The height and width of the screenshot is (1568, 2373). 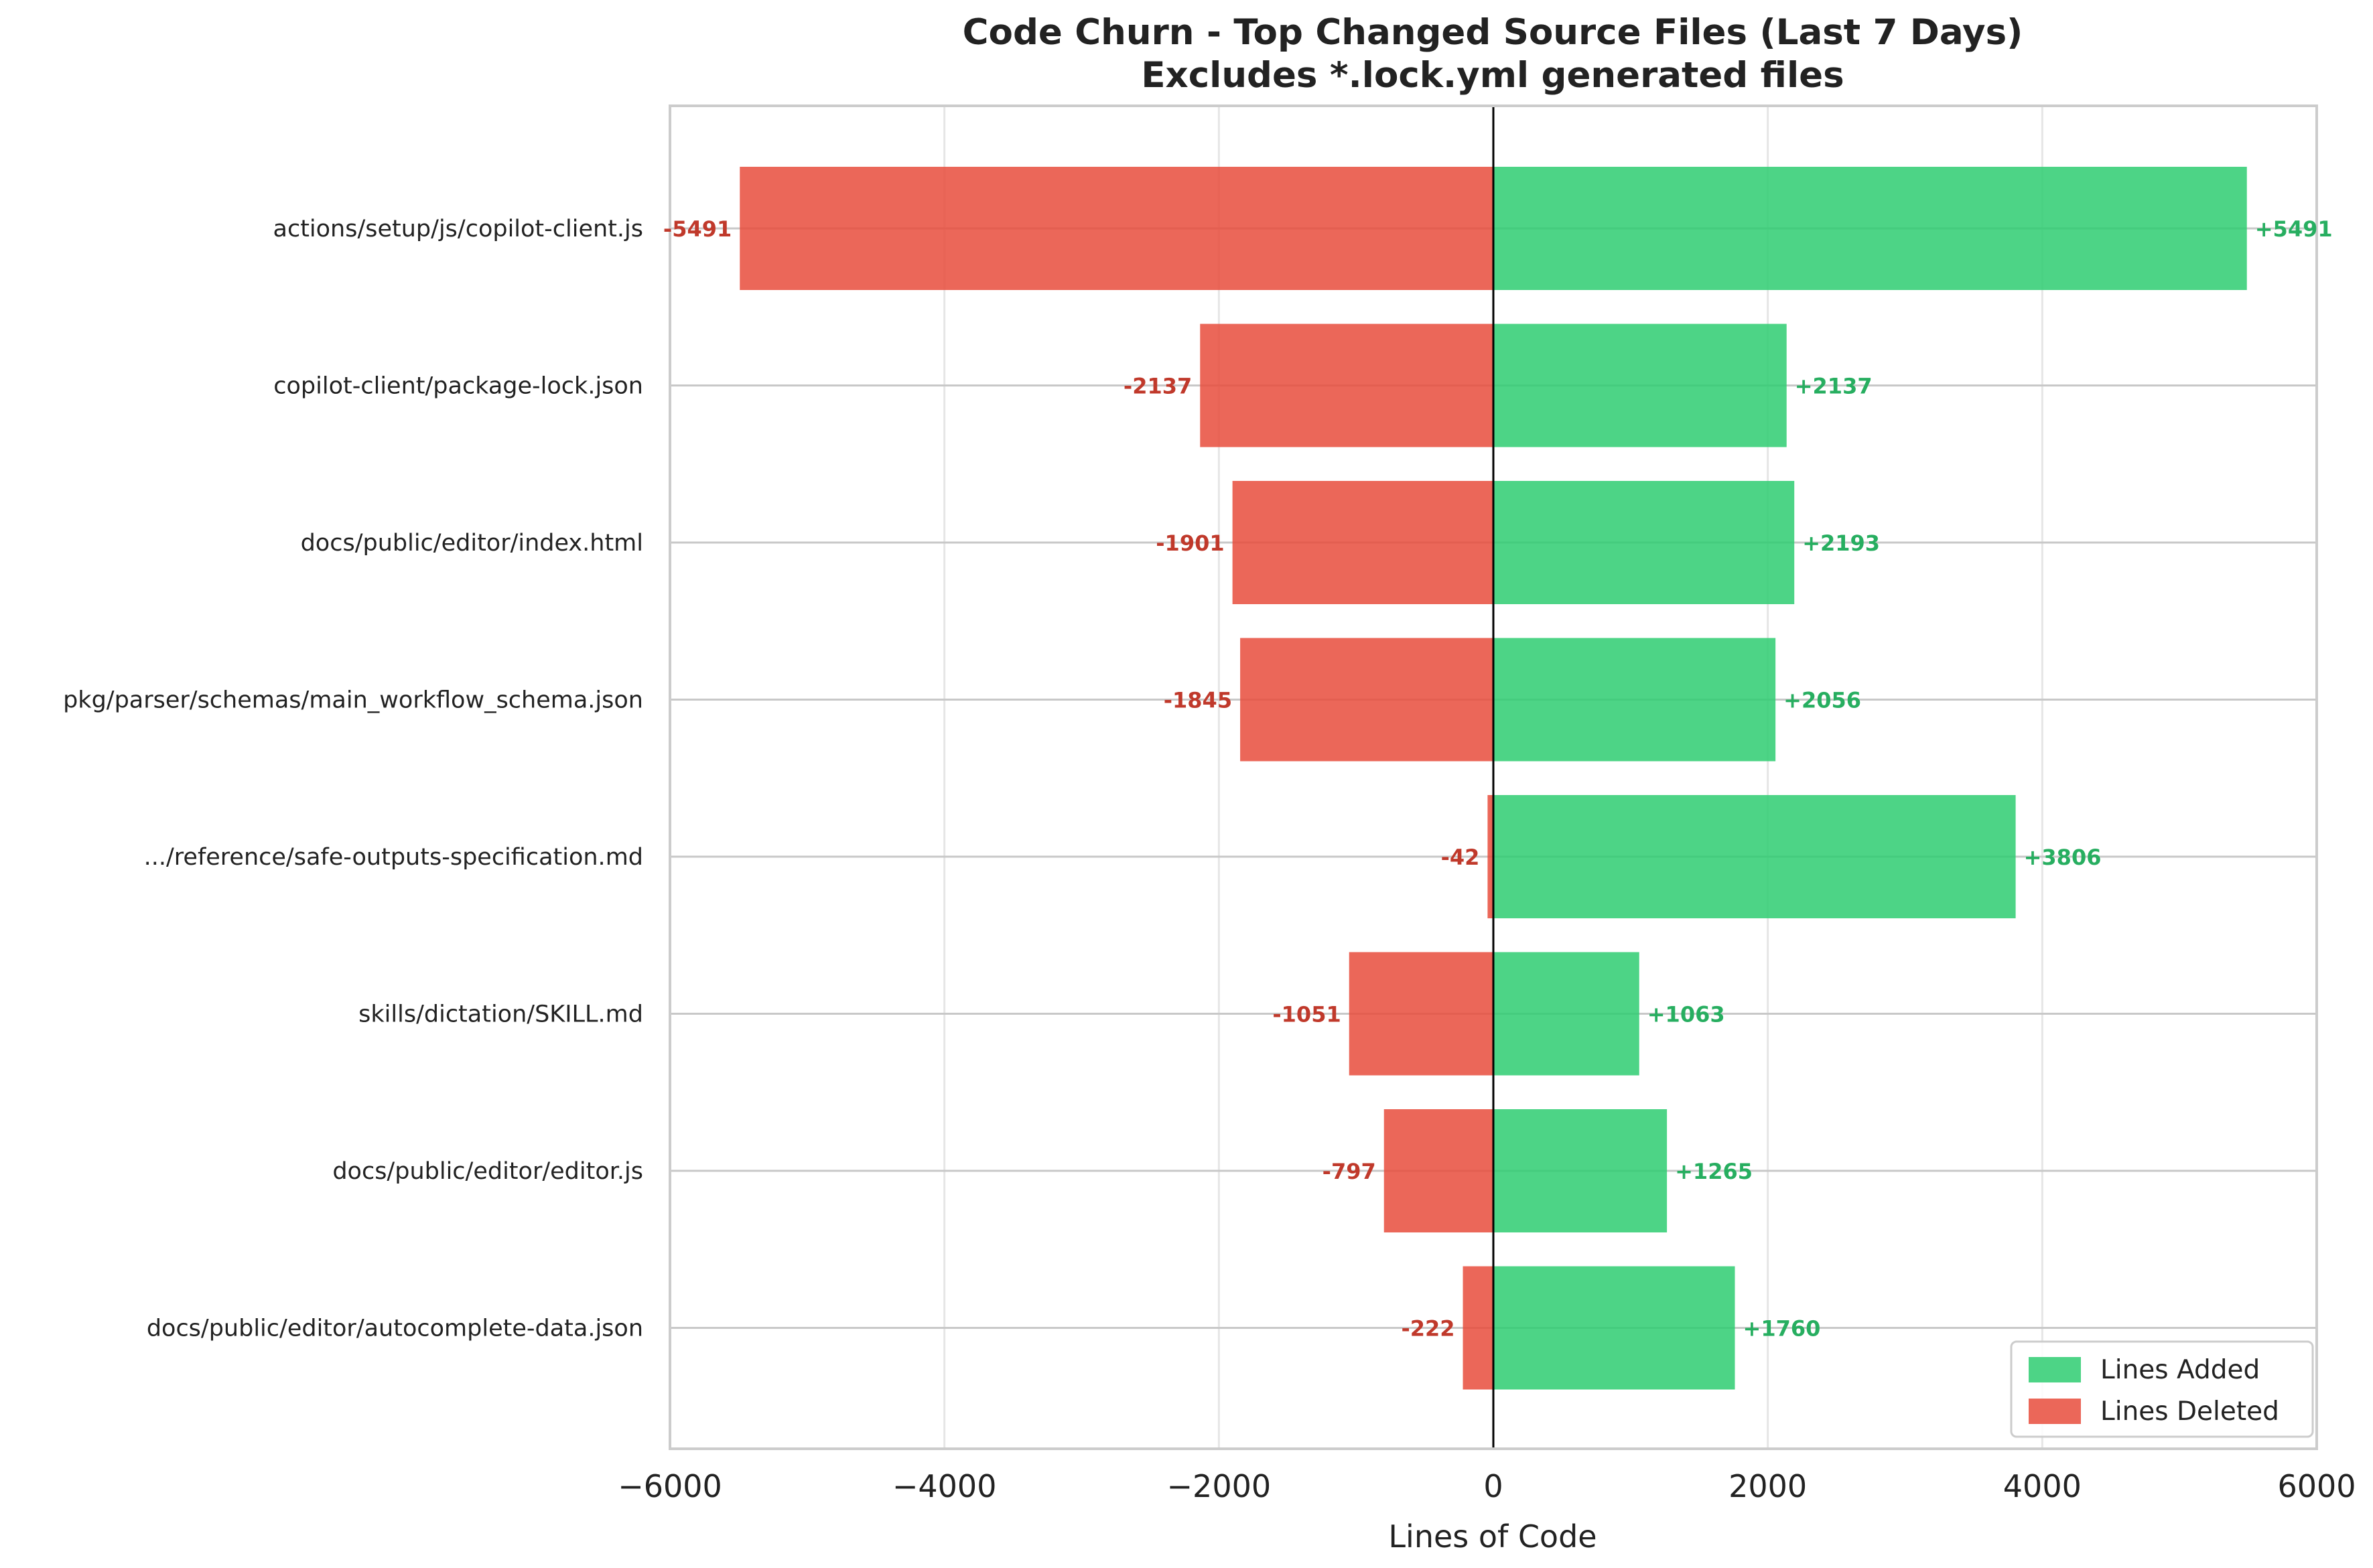 What do you see at coordinates (1493, 1486) in the screenshot?
I see `x-tick-label: 0` at bounding box center [1493, 1486].